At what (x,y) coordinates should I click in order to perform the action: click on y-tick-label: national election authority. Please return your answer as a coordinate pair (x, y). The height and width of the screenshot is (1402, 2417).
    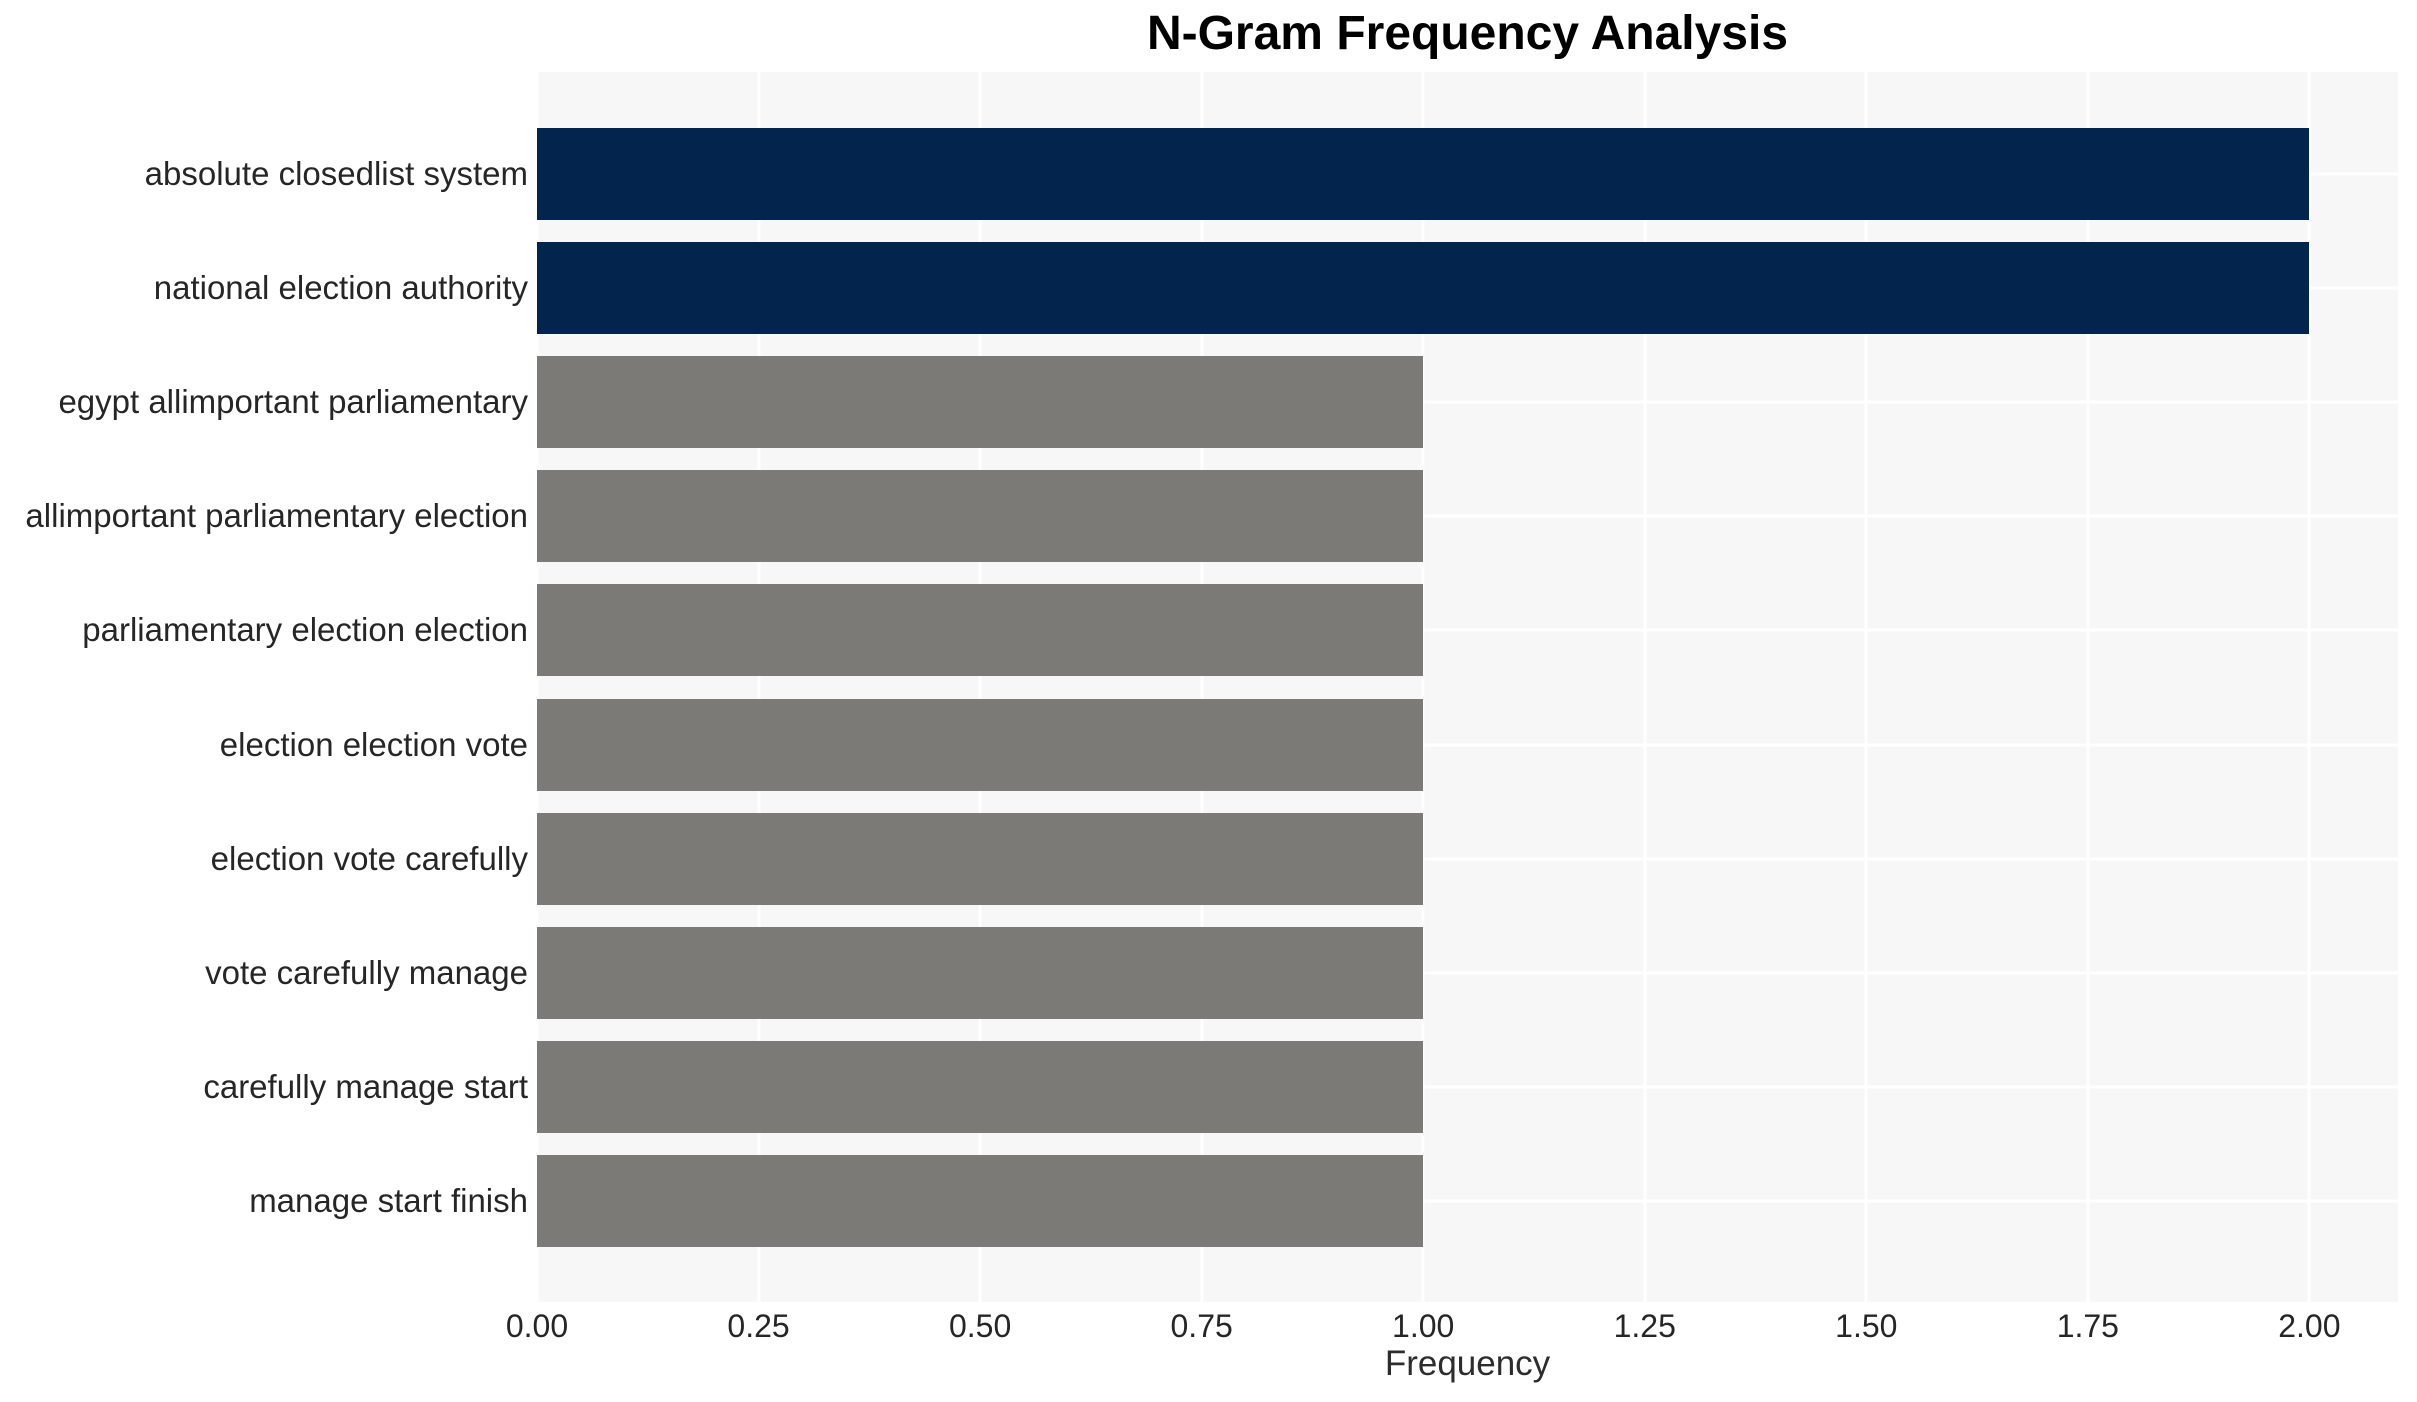
    Looking at the image, I should click on (340, 288).